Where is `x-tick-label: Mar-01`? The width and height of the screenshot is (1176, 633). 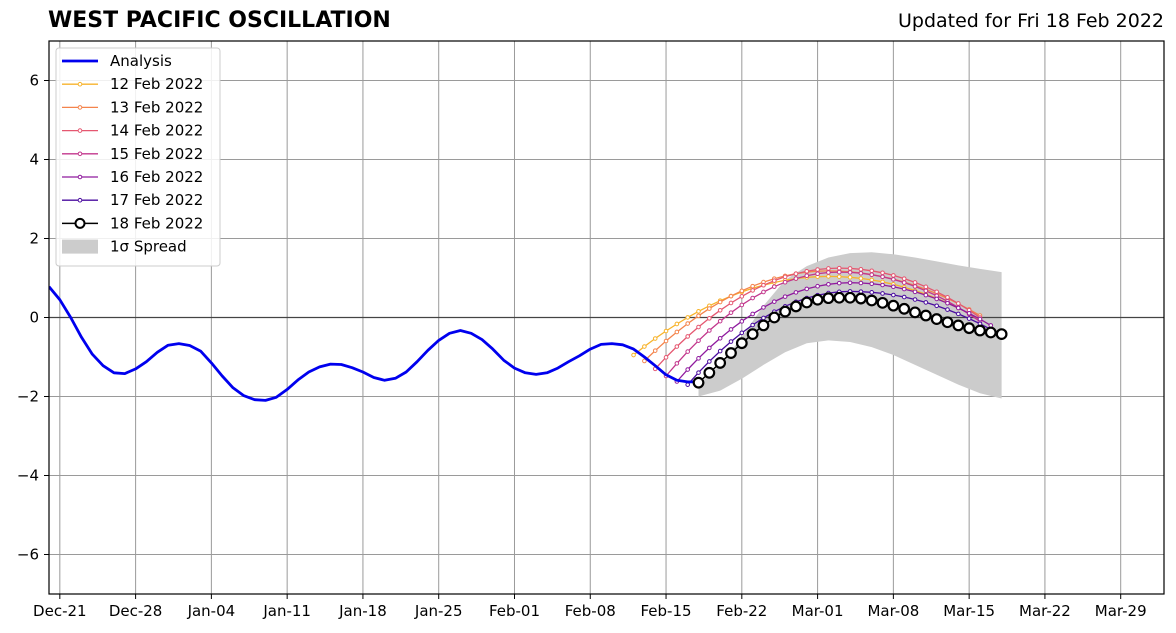
x-tick-label: Mar-01 is located at coordinates (818, 611).